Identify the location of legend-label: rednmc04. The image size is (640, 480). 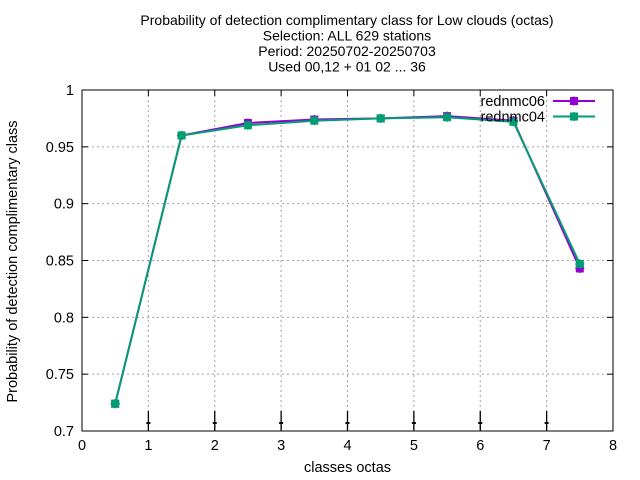
(513, 118).